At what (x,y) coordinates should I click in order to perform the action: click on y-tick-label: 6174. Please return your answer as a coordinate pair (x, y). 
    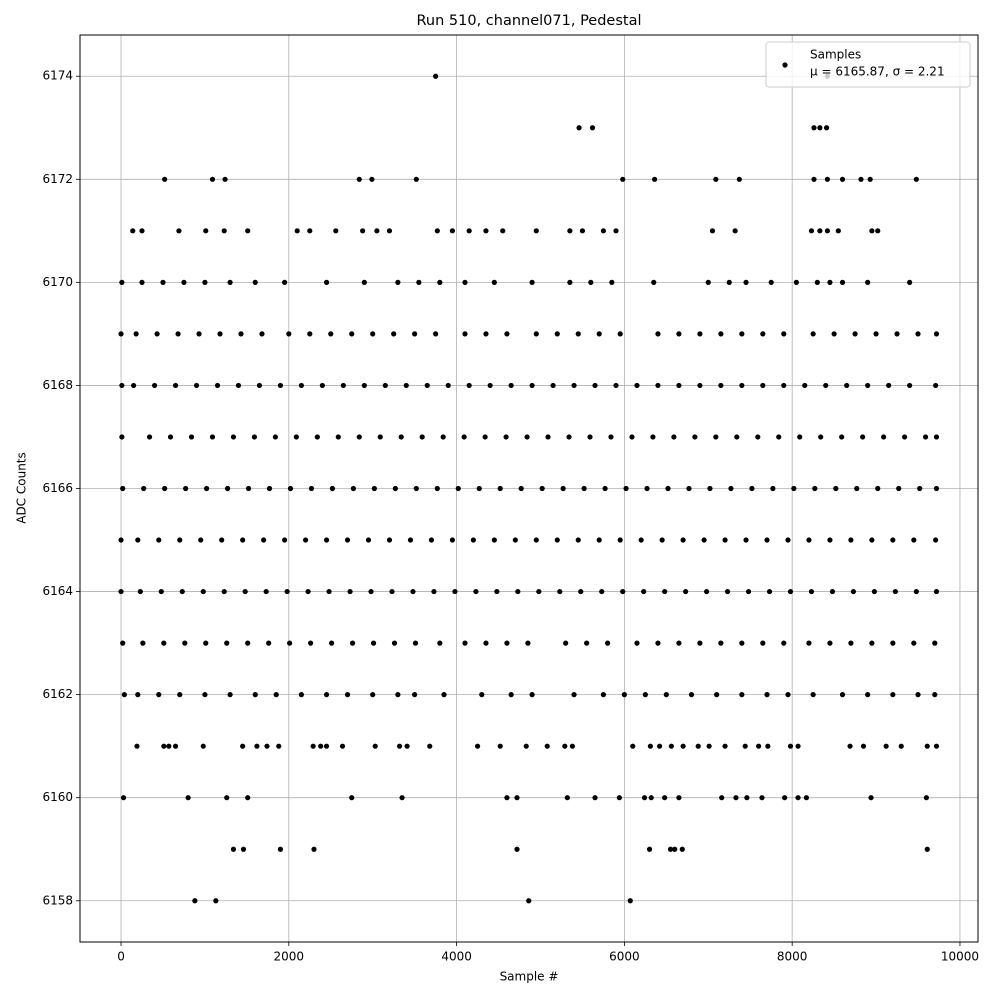
    Looking at the image, I should click on (57, 76).